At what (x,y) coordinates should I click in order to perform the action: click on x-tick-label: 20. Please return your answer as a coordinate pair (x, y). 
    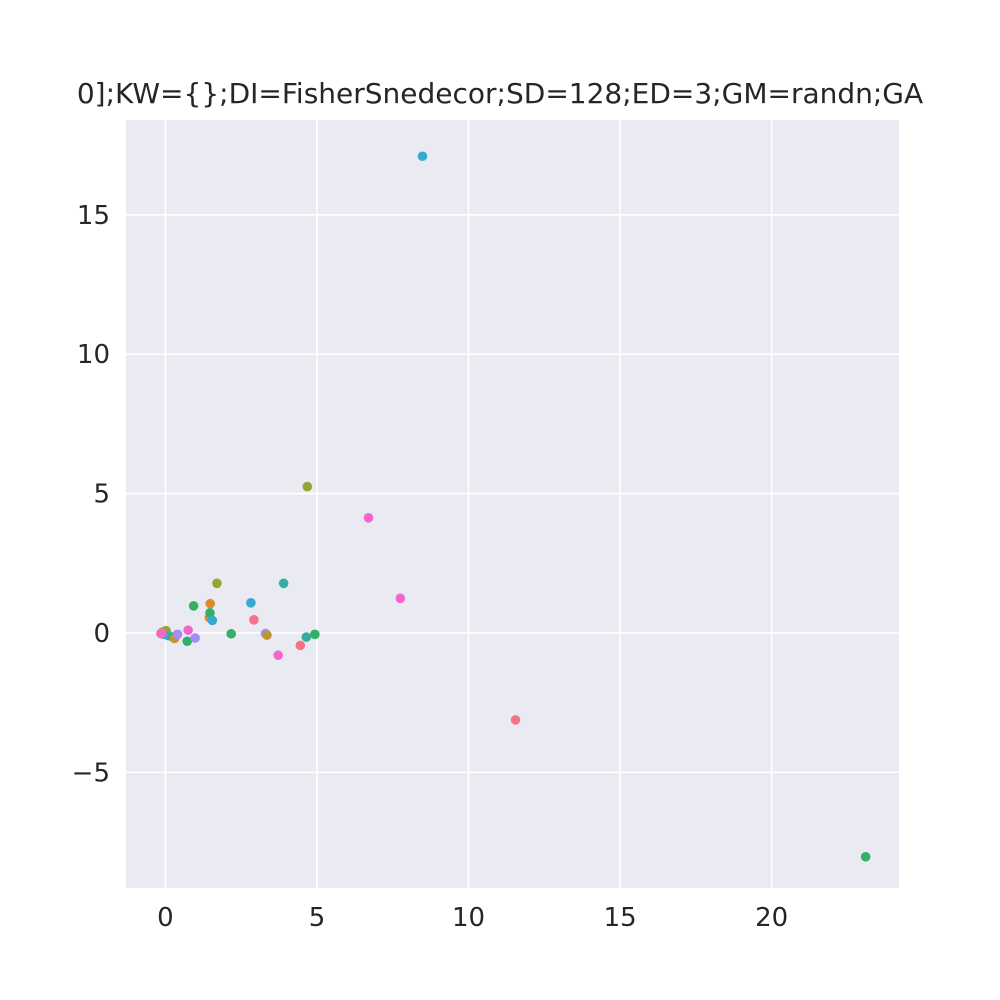
    Looking at the image, I should click on (771, 918).